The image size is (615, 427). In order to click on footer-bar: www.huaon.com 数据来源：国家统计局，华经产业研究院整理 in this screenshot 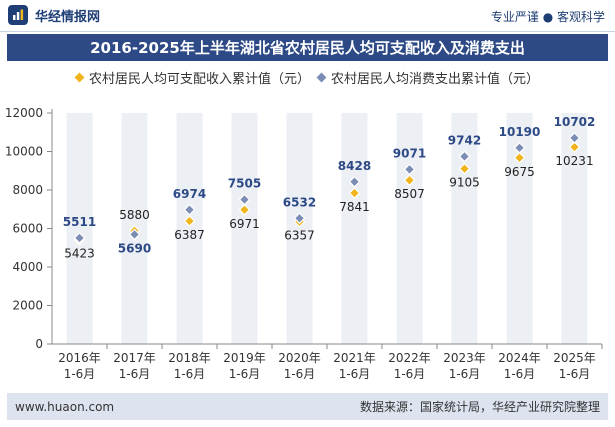, I will do `click(307, 406)`.